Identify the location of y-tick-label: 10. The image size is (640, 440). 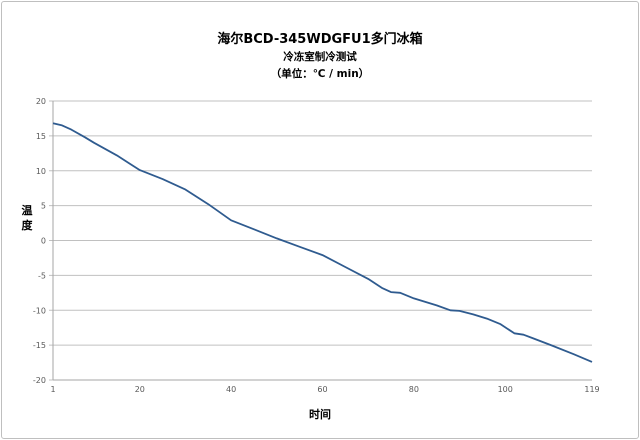
(41, 171).